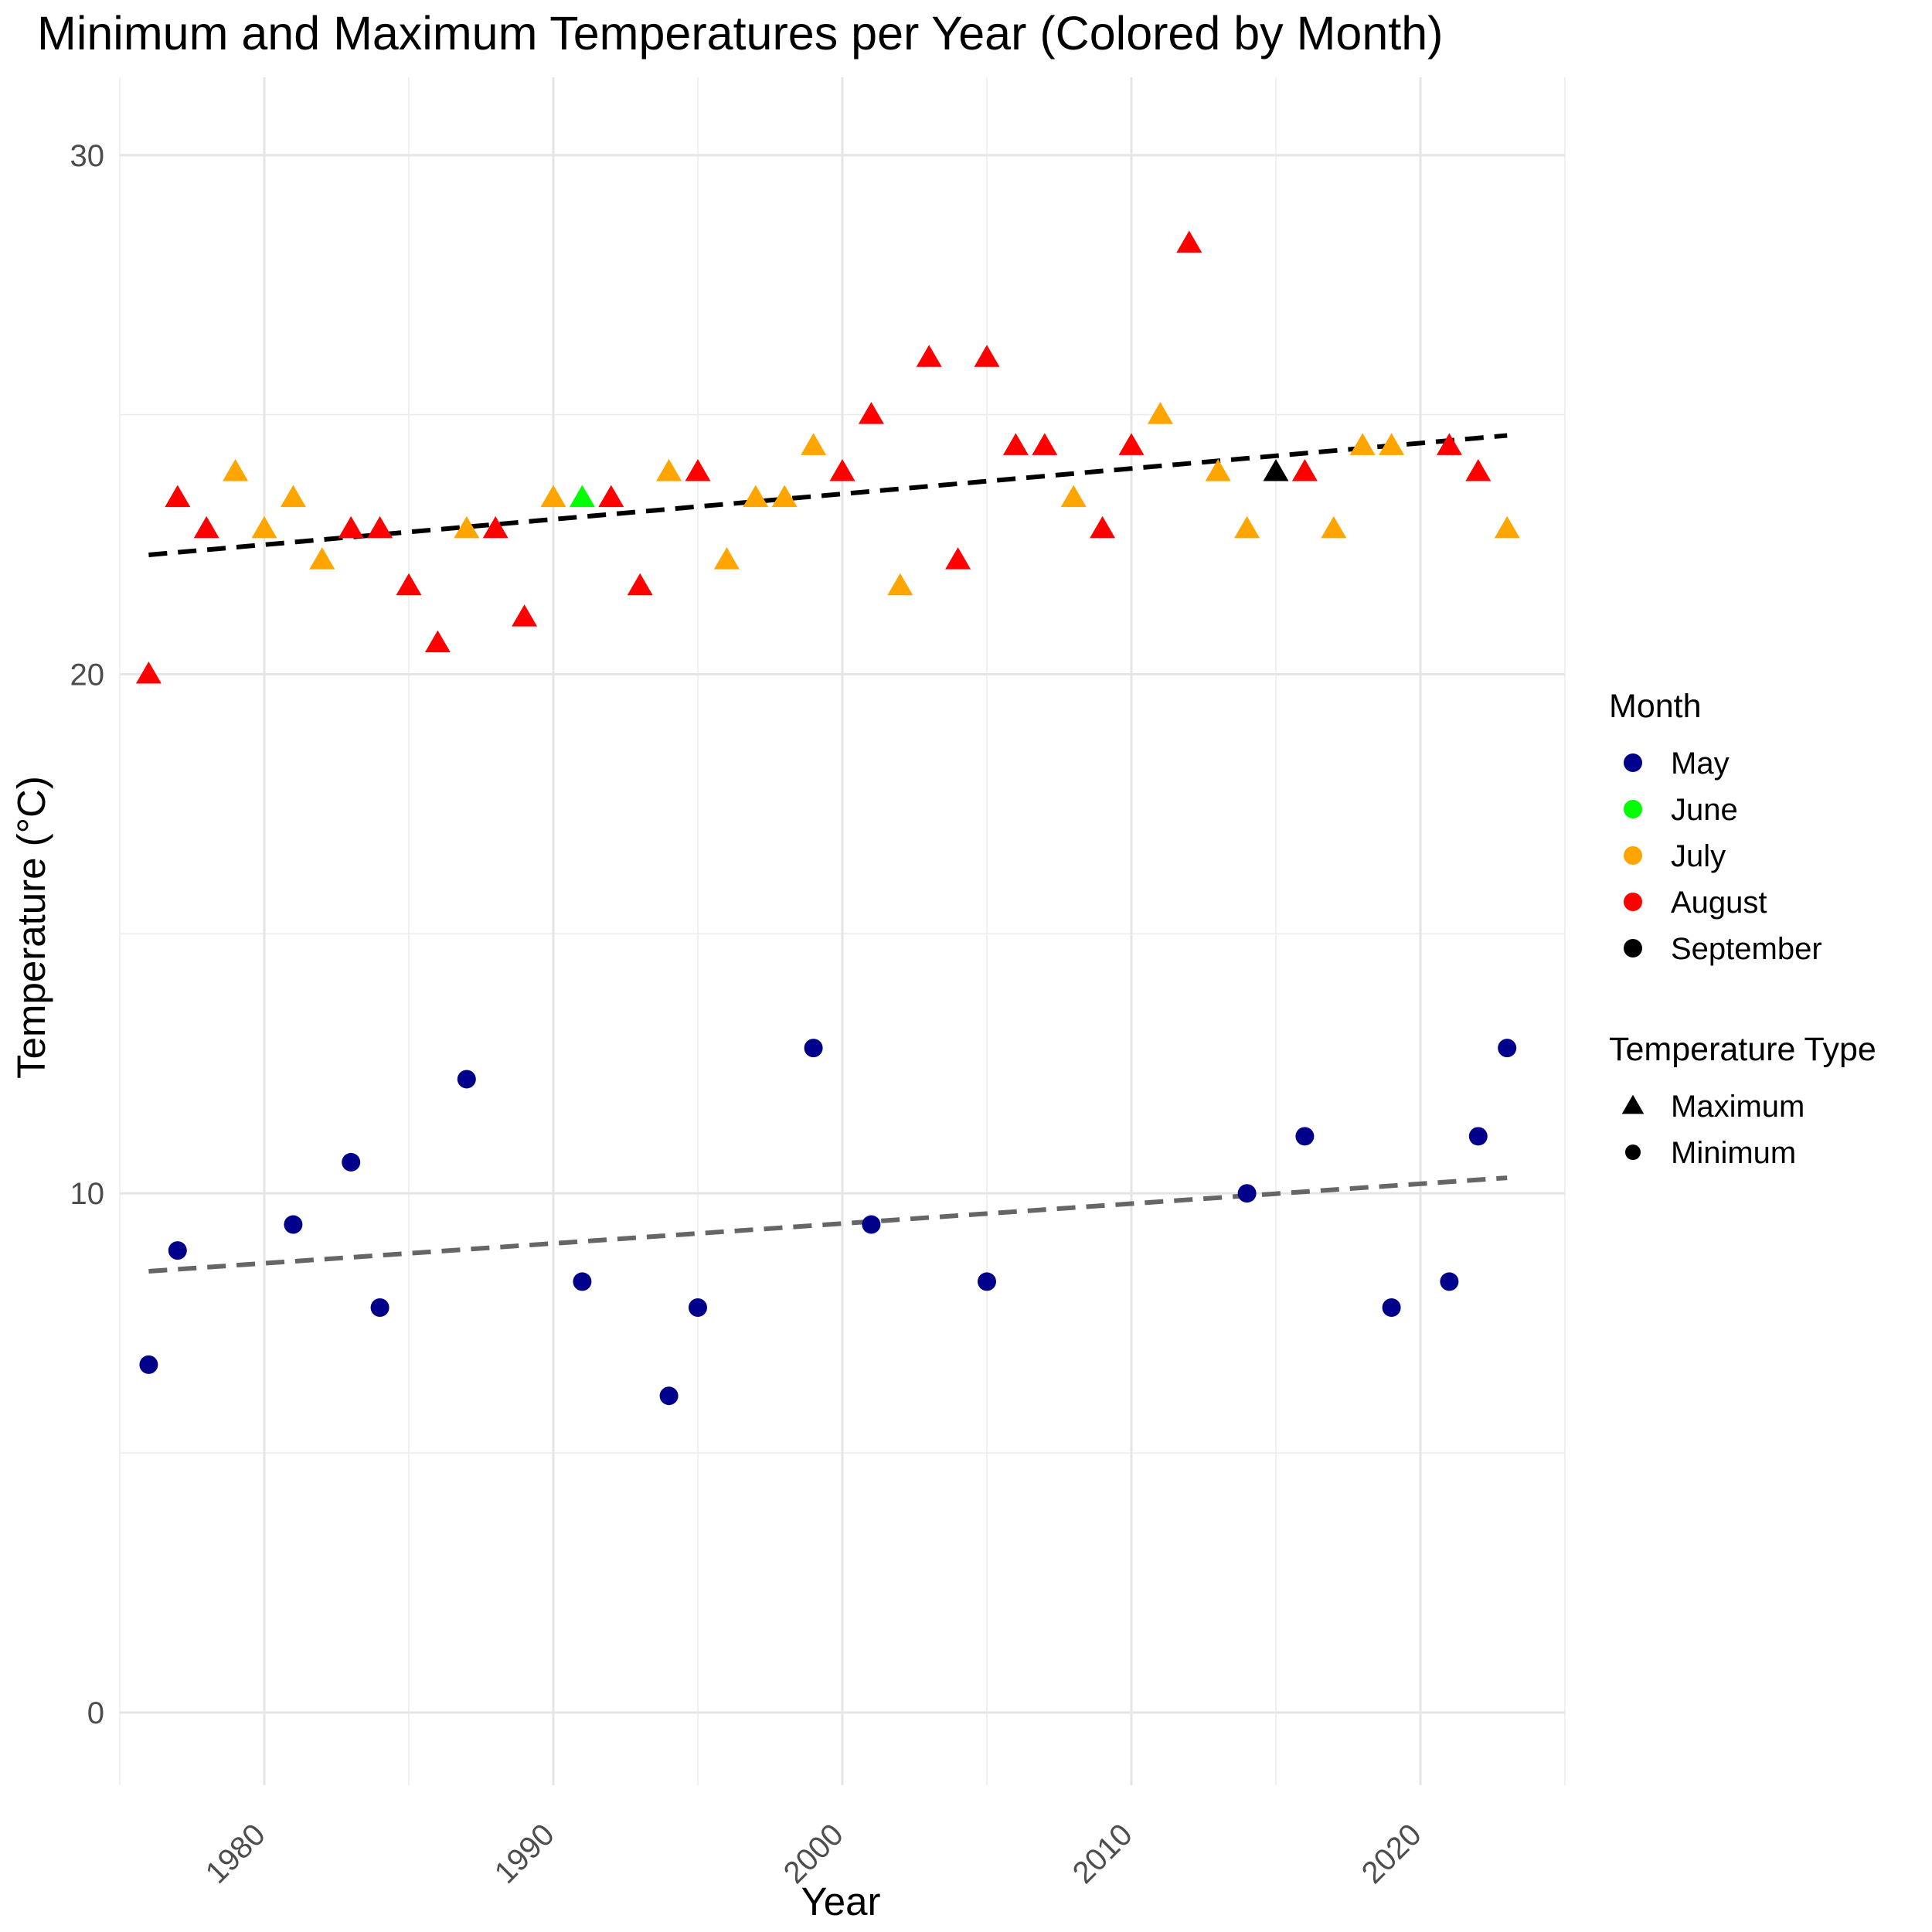 This screenshot has width=1932, height=1932. What do you see at coordinates (828, 495) in the screenshot?
I see `maximum-trend-line` at bounding box center [828, 495].